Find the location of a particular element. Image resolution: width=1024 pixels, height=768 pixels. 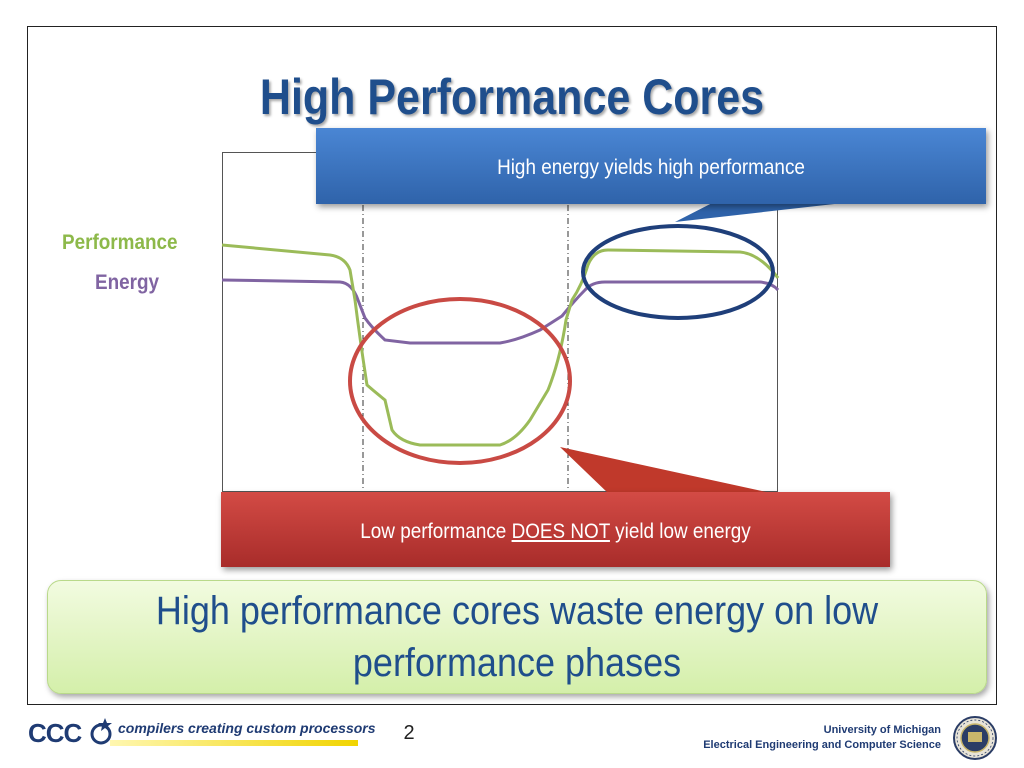

ccc-logo: CCC is located at coordinates (55, 733).